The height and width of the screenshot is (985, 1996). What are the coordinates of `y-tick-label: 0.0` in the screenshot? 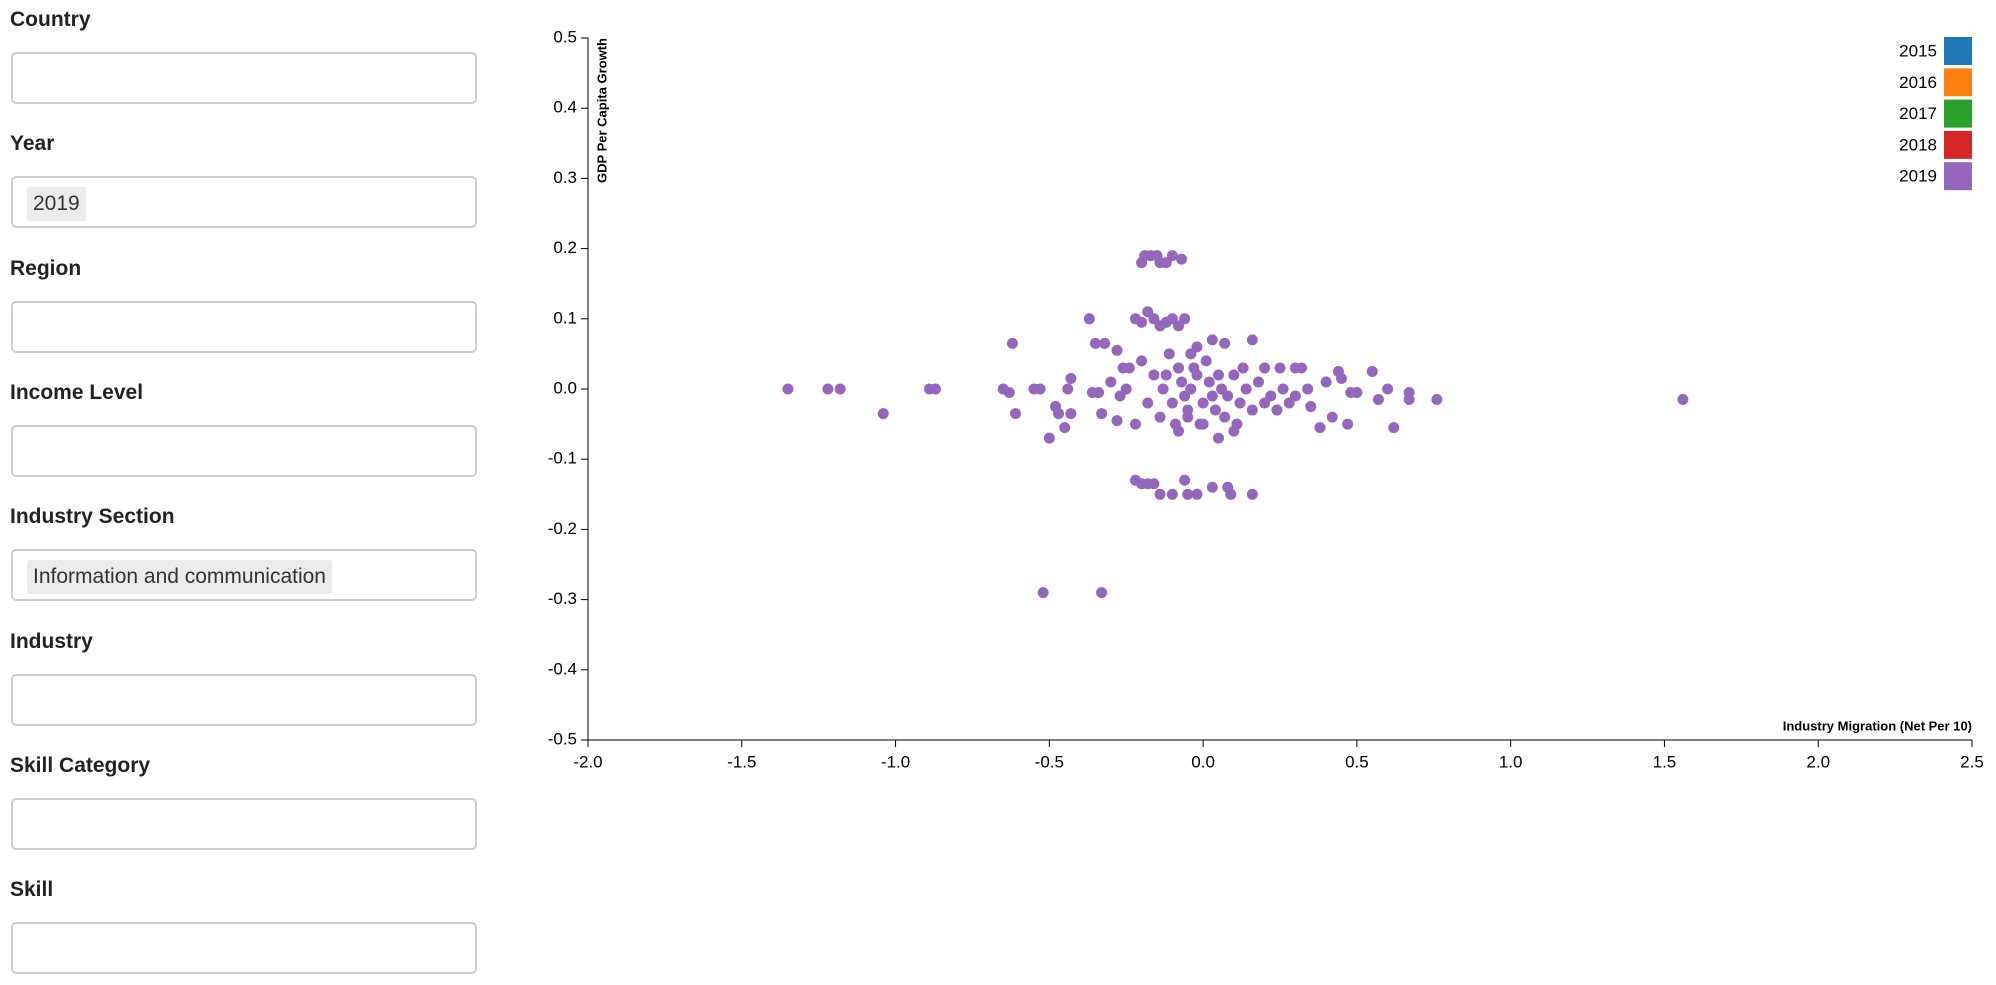 It's located at (565, 387).